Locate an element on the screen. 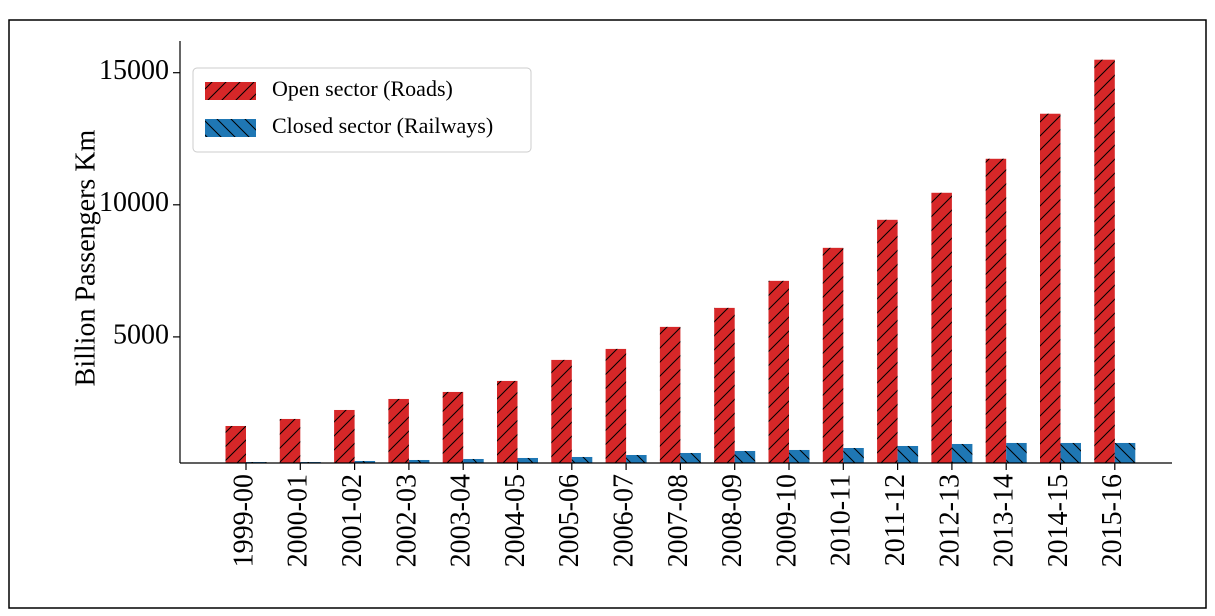 This screenshot has width=1215, height=616. x-tick-label: 2013-14 is located at coordinates (1004, 520).